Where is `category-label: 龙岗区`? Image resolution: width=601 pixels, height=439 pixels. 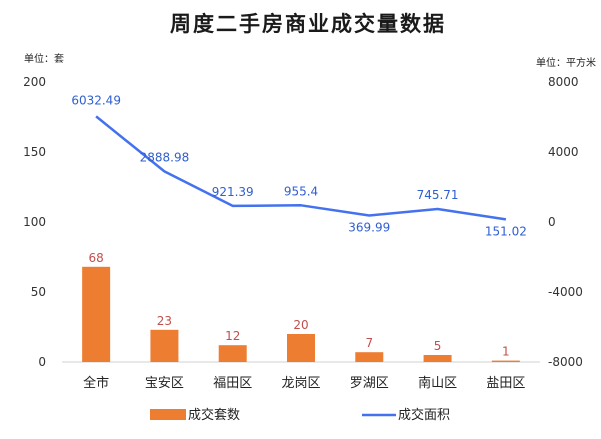 category-label: 龙岗区 is located at coordinates (300, 383).